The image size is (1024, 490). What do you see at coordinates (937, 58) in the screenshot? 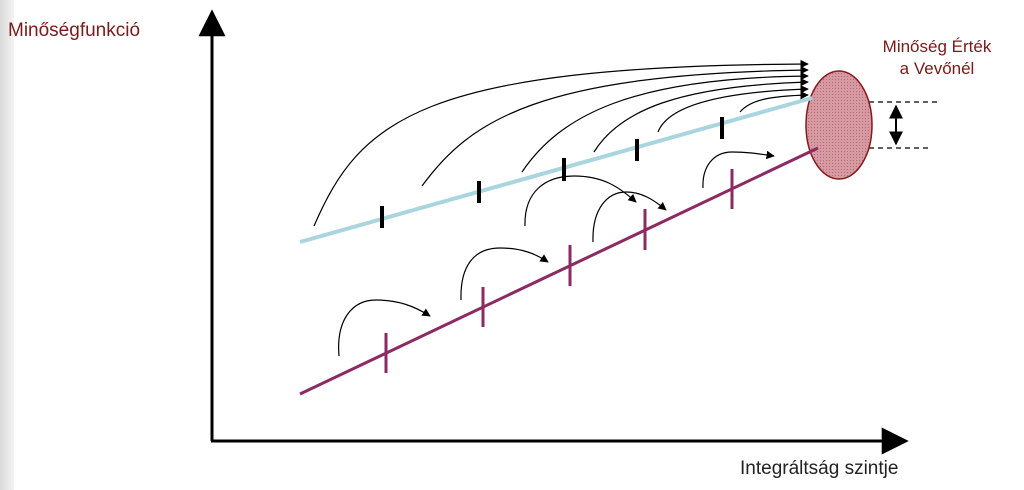
I see `target-label: Minőség Érték a Vevőnél` at bounding box center [937, 58].